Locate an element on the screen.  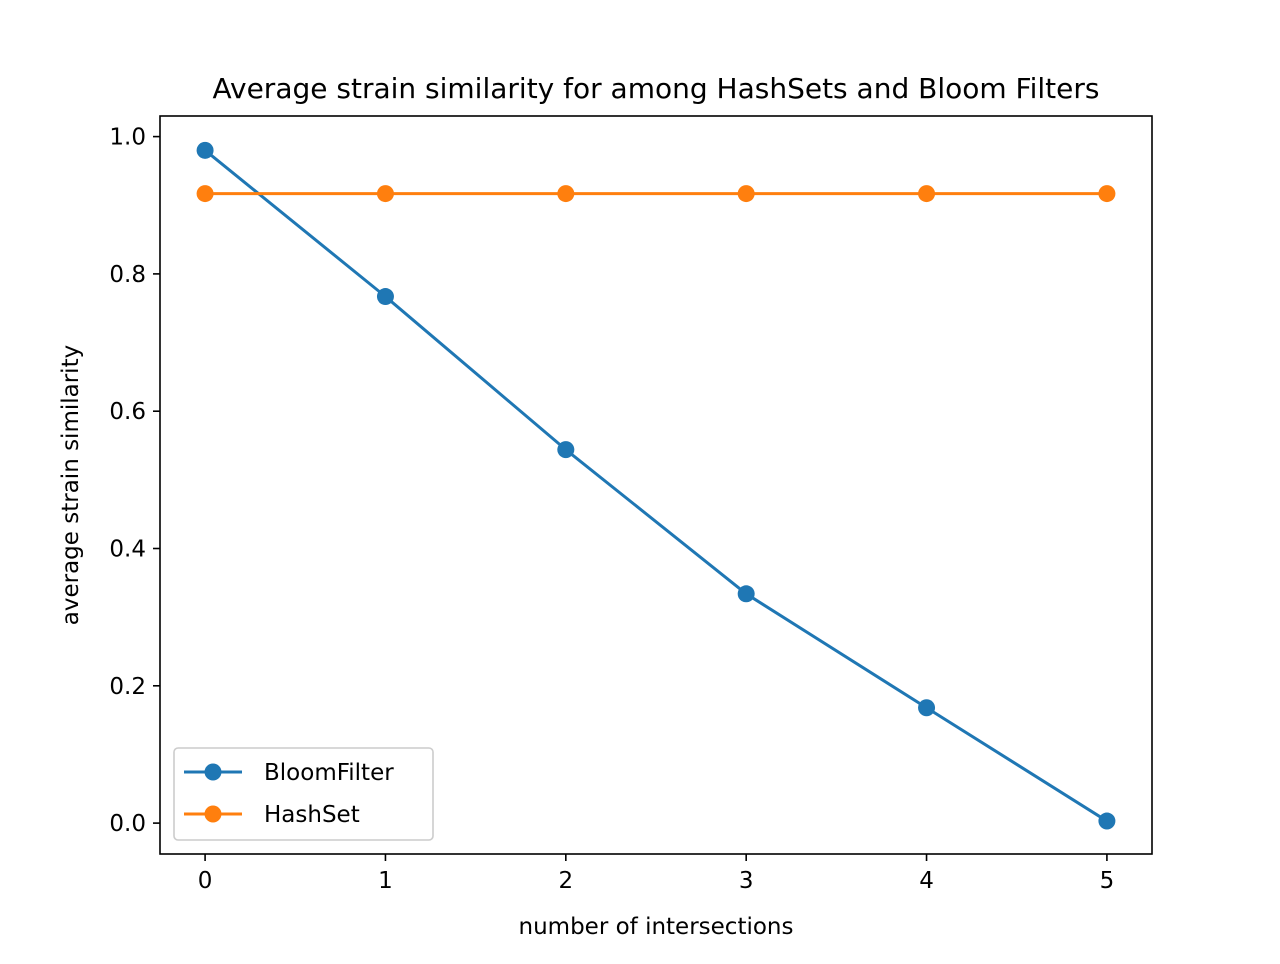
legend-marker-bloomfilter is located at coordinates (213, 772).